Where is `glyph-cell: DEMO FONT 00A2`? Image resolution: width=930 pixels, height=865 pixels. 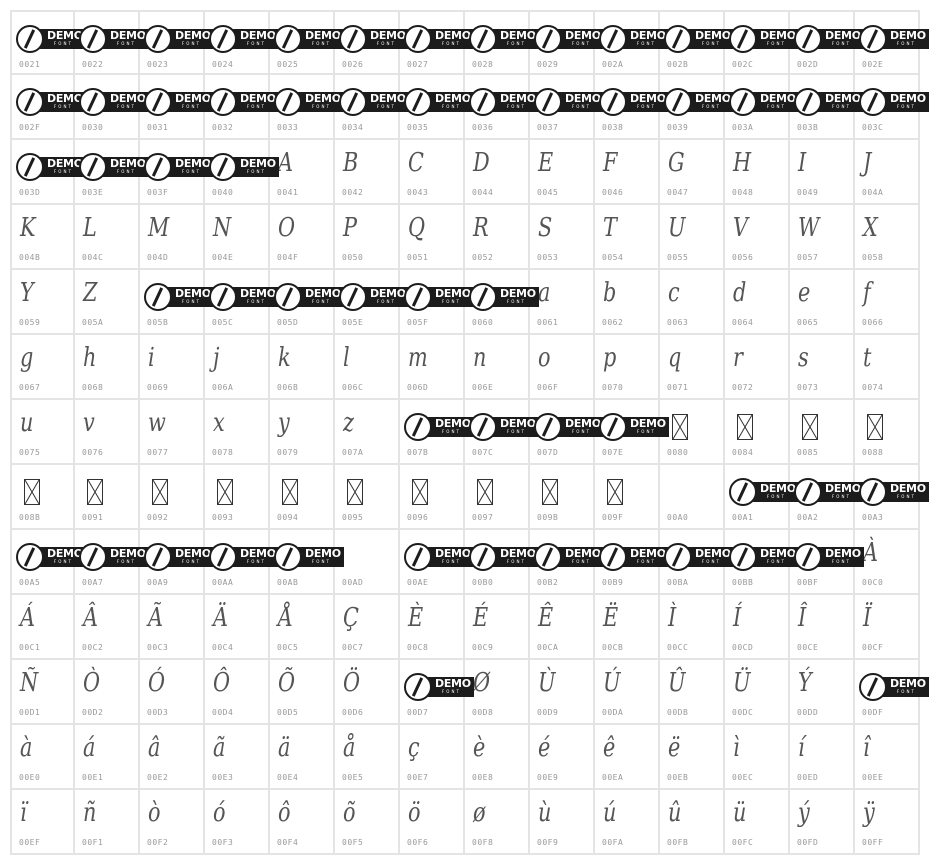
glyph-cell: DEMO FONT 00A2 is located at coordinates (827, 497).